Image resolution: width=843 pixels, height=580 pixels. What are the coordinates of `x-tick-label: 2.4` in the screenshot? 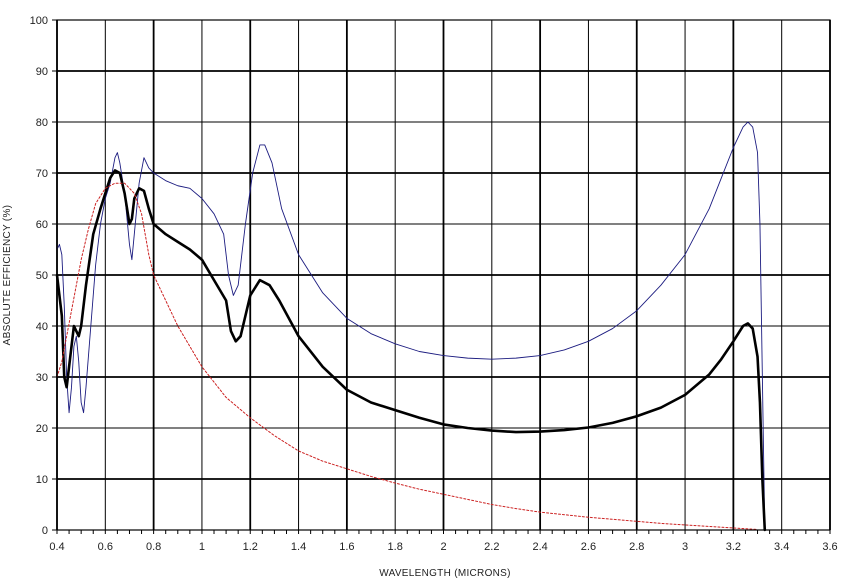 It's located at (539, 547).